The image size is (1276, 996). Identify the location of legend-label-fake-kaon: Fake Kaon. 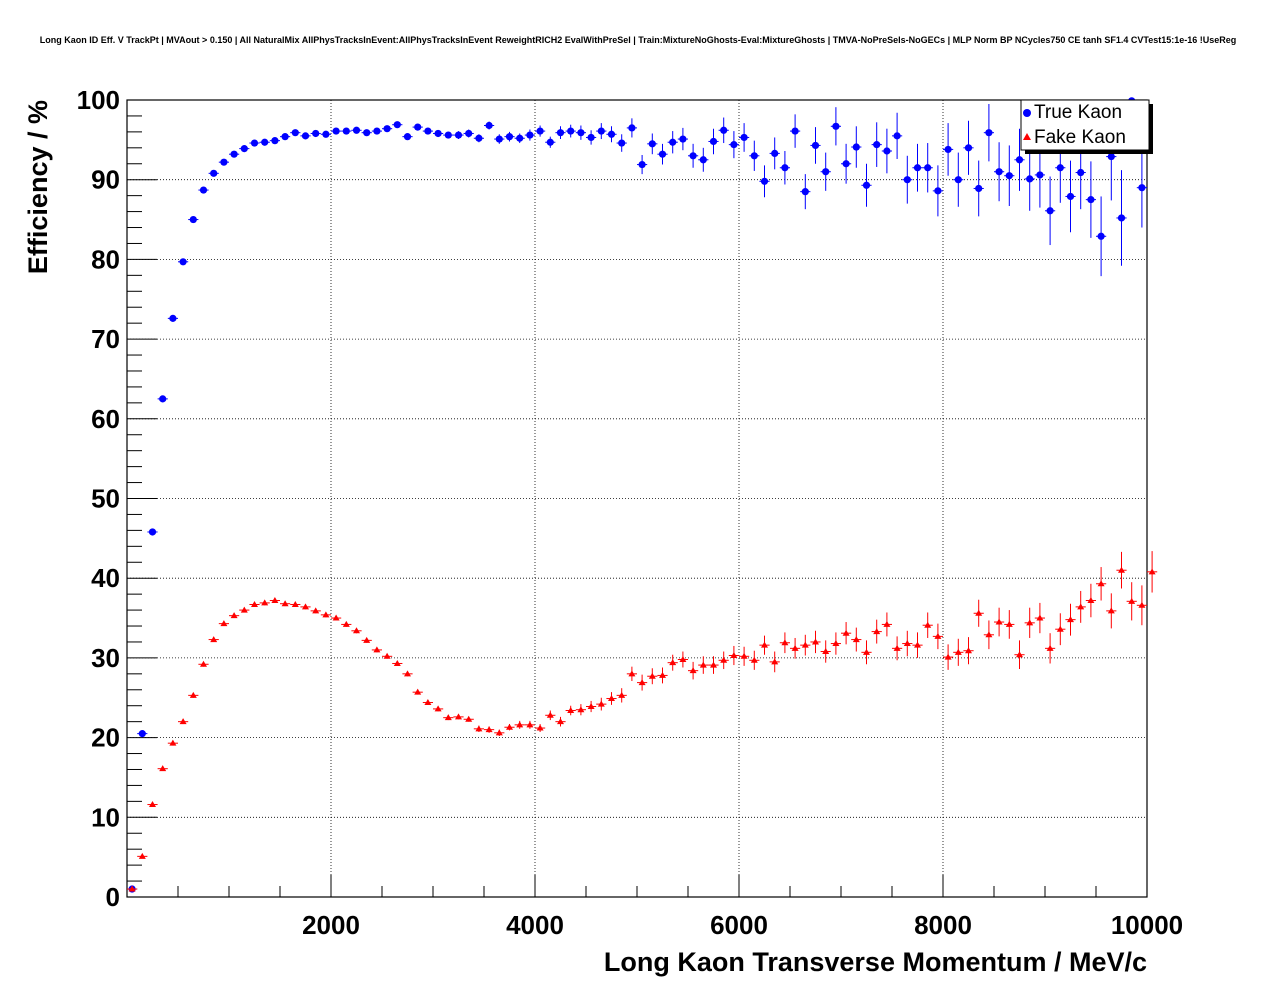
(1080, 137).